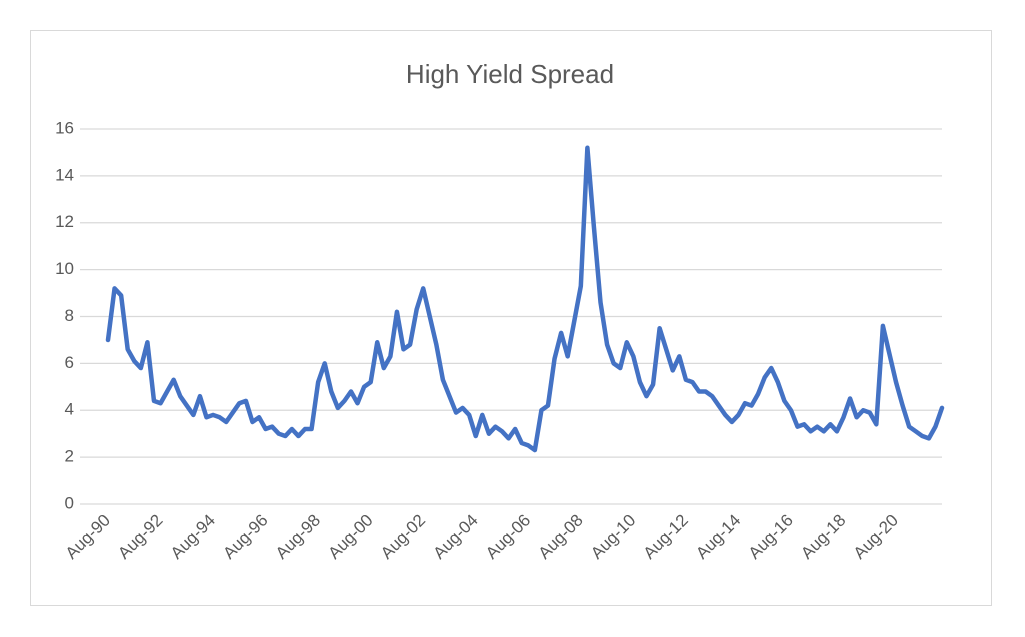 This screenshot has width=1025, height=637. What do you see at coordinates (64, 268) in the screenshot?
I see `y-tick-label: 10` at bounding box center [64, 268].